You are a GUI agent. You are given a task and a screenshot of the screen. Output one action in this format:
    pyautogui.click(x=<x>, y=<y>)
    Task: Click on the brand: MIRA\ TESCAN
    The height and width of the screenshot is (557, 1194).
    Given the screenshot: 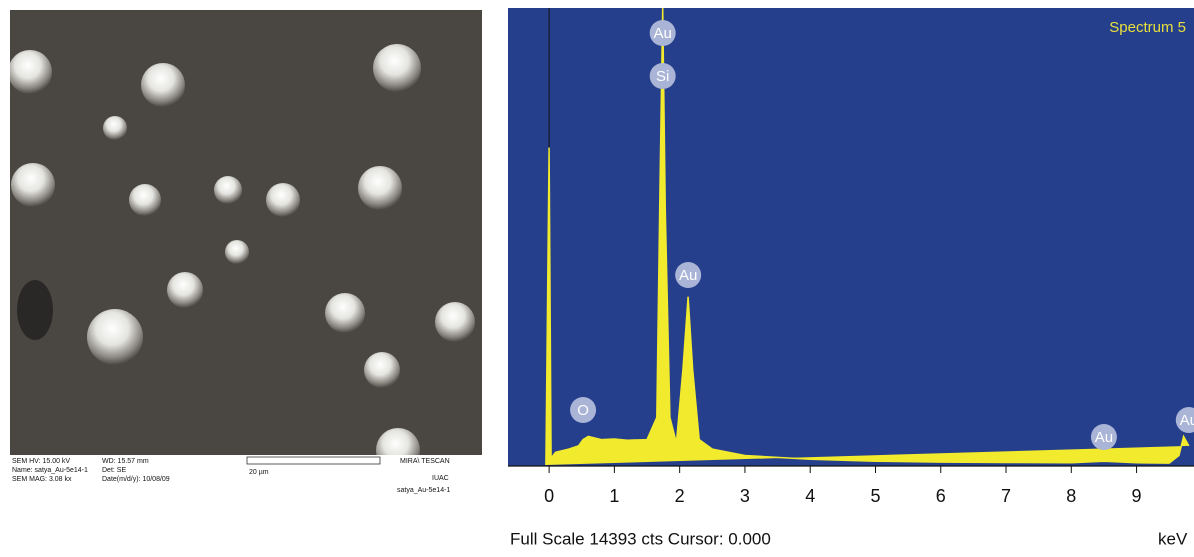 What is the action you would take?
    pyautogui.click(x=425, y=461)
    